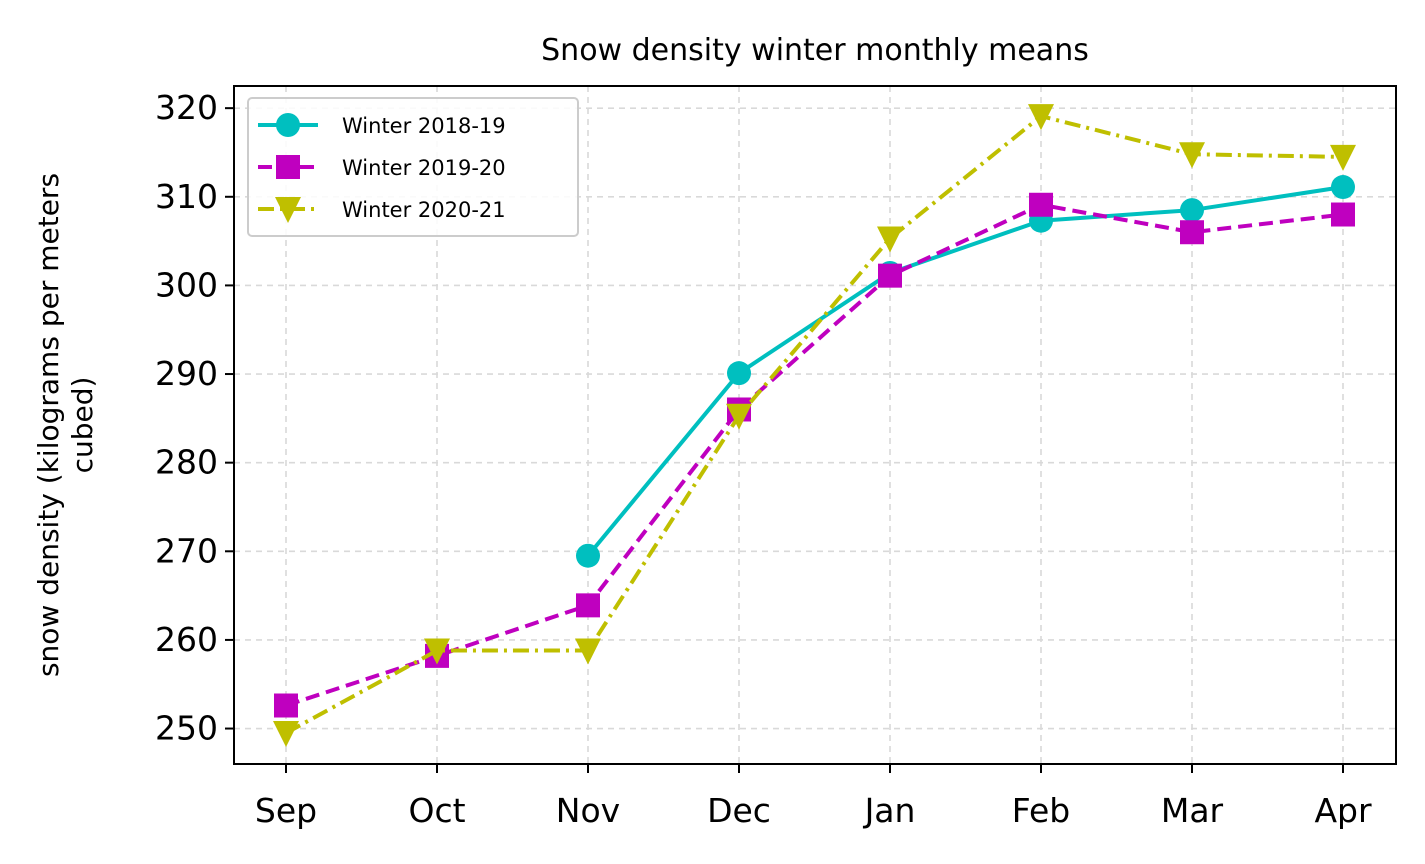  What do you see at coordinates (286, 810) in the screenshot?
I see `x-tick-label: Sep` at bounding box center [286, 810].